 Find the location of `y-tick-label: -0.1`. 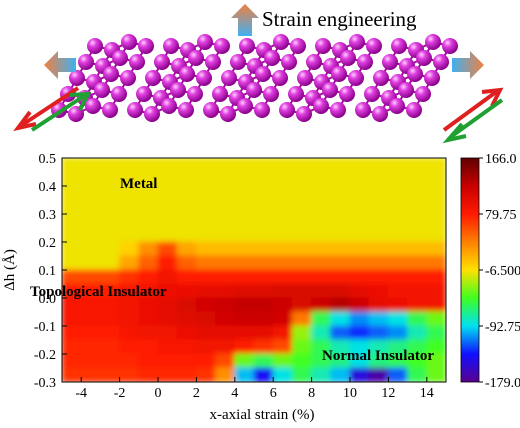

y-tick-label: -0.1 is located at coordinates (45, 327).